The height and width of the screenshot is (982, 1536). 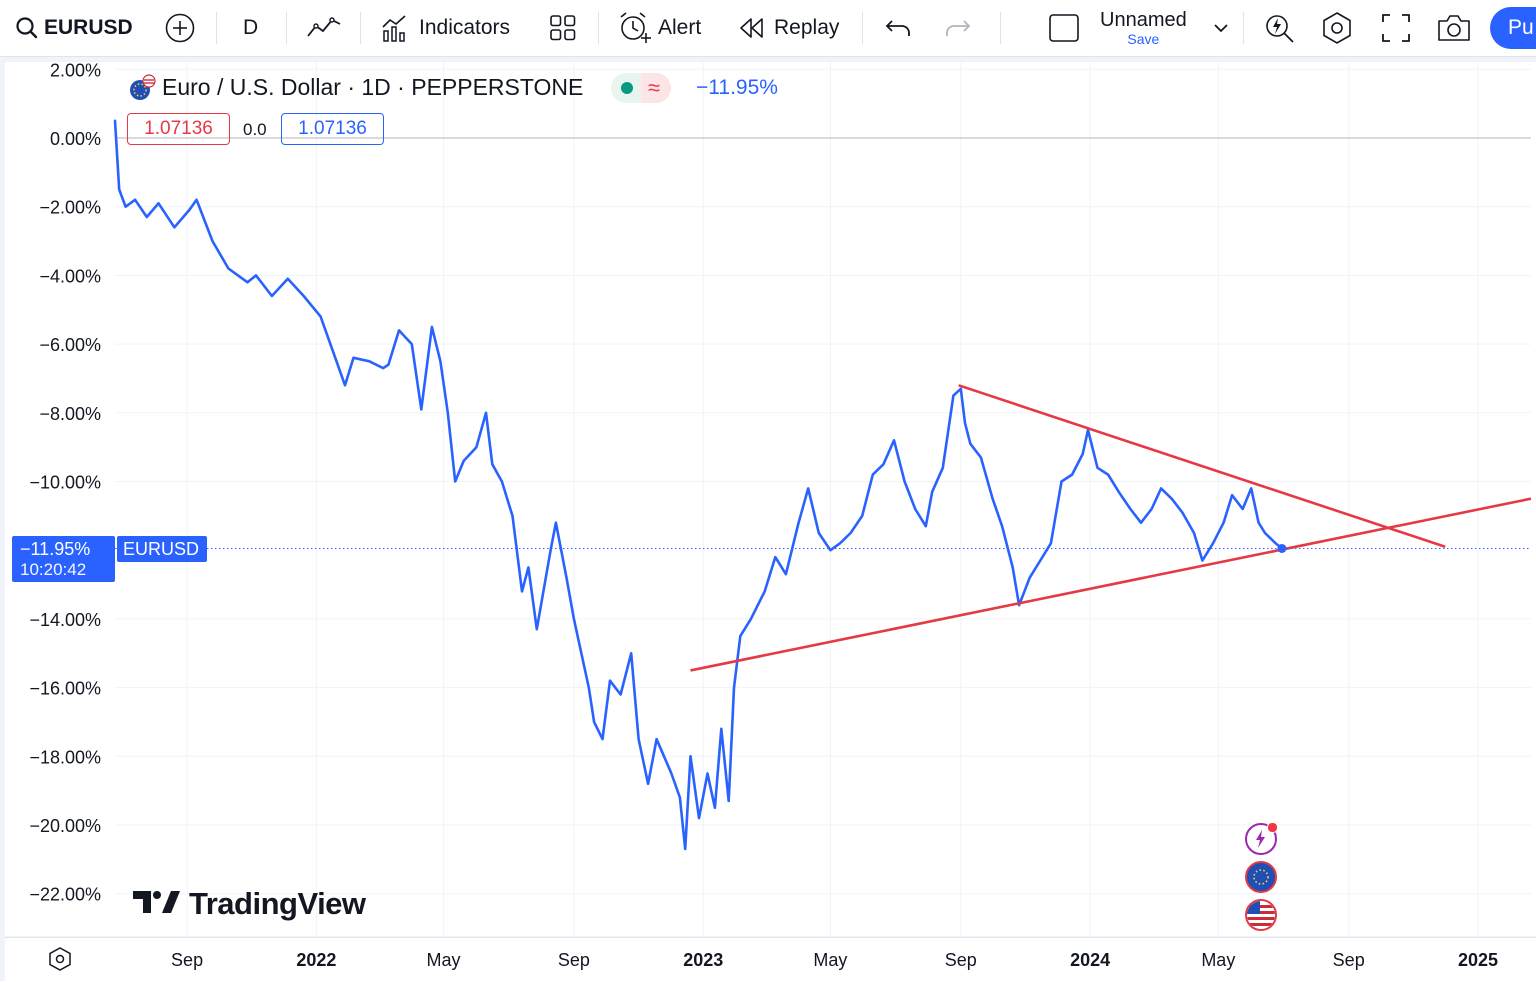 What do you see at coordinates (641, 88) in the screenshot?
I see `market-status-badge: ≈` at bounding box center [641, 88].